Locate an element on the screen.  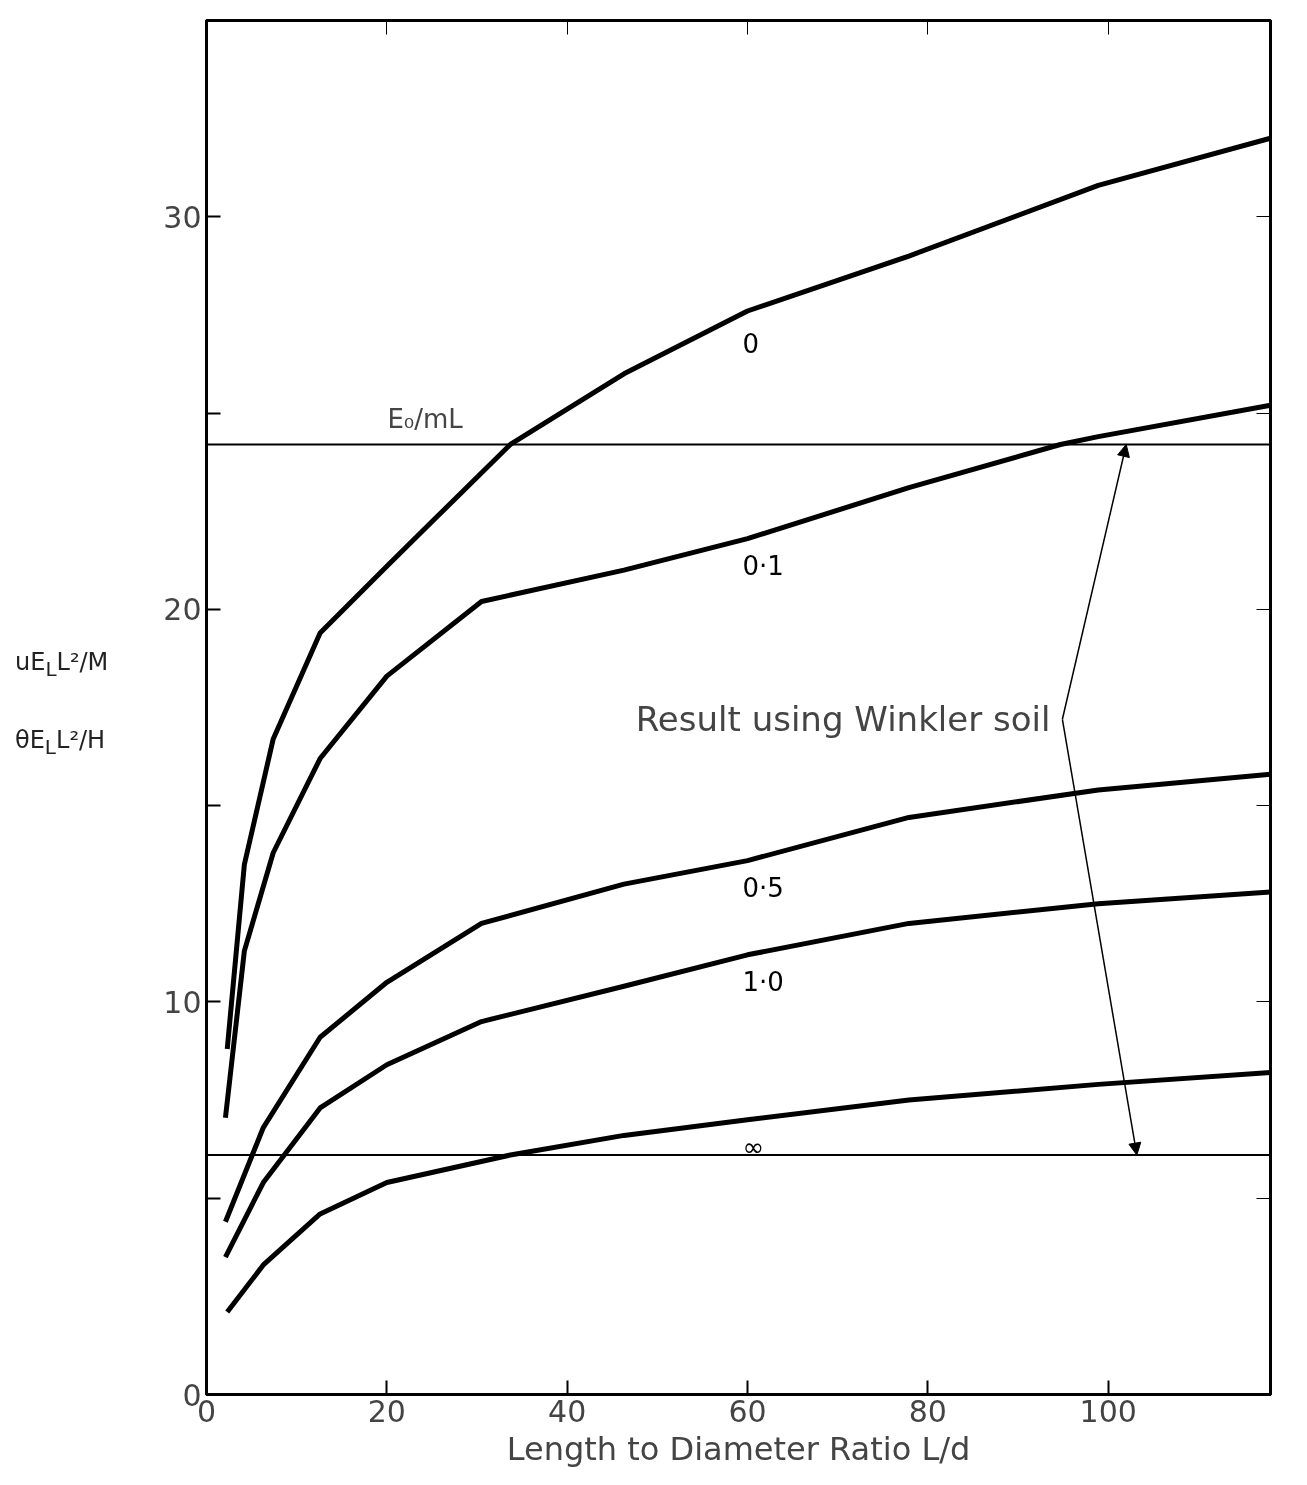
text: uE$_{L}$L²/M θE$_{L}$L²/H is located at coordinates (62, 704).